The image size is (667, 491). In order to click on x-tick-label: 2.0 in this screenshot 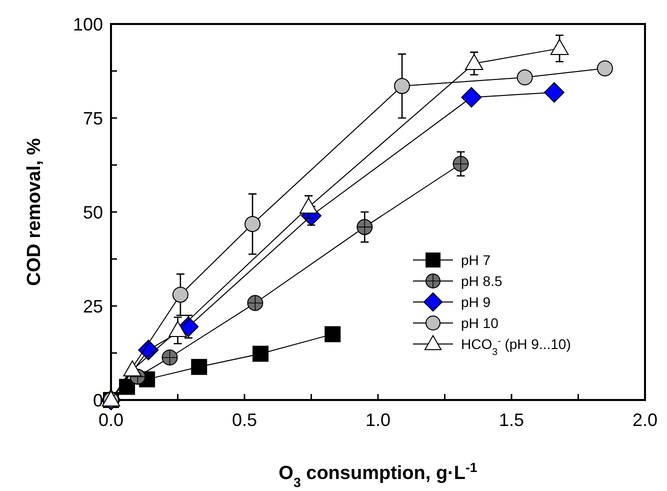, I will do `click(645, 420)`.